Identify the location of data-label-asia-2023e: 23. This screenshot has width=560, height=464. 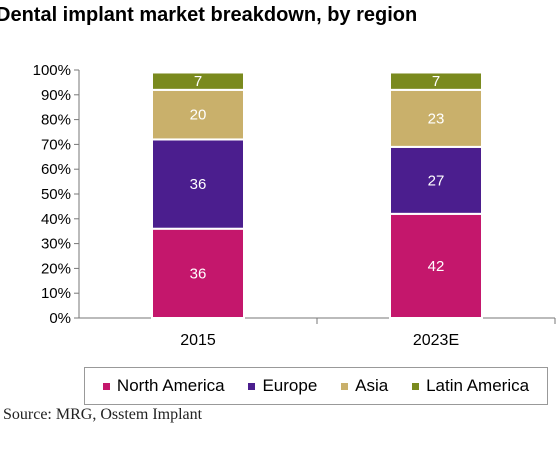
(436, 118).